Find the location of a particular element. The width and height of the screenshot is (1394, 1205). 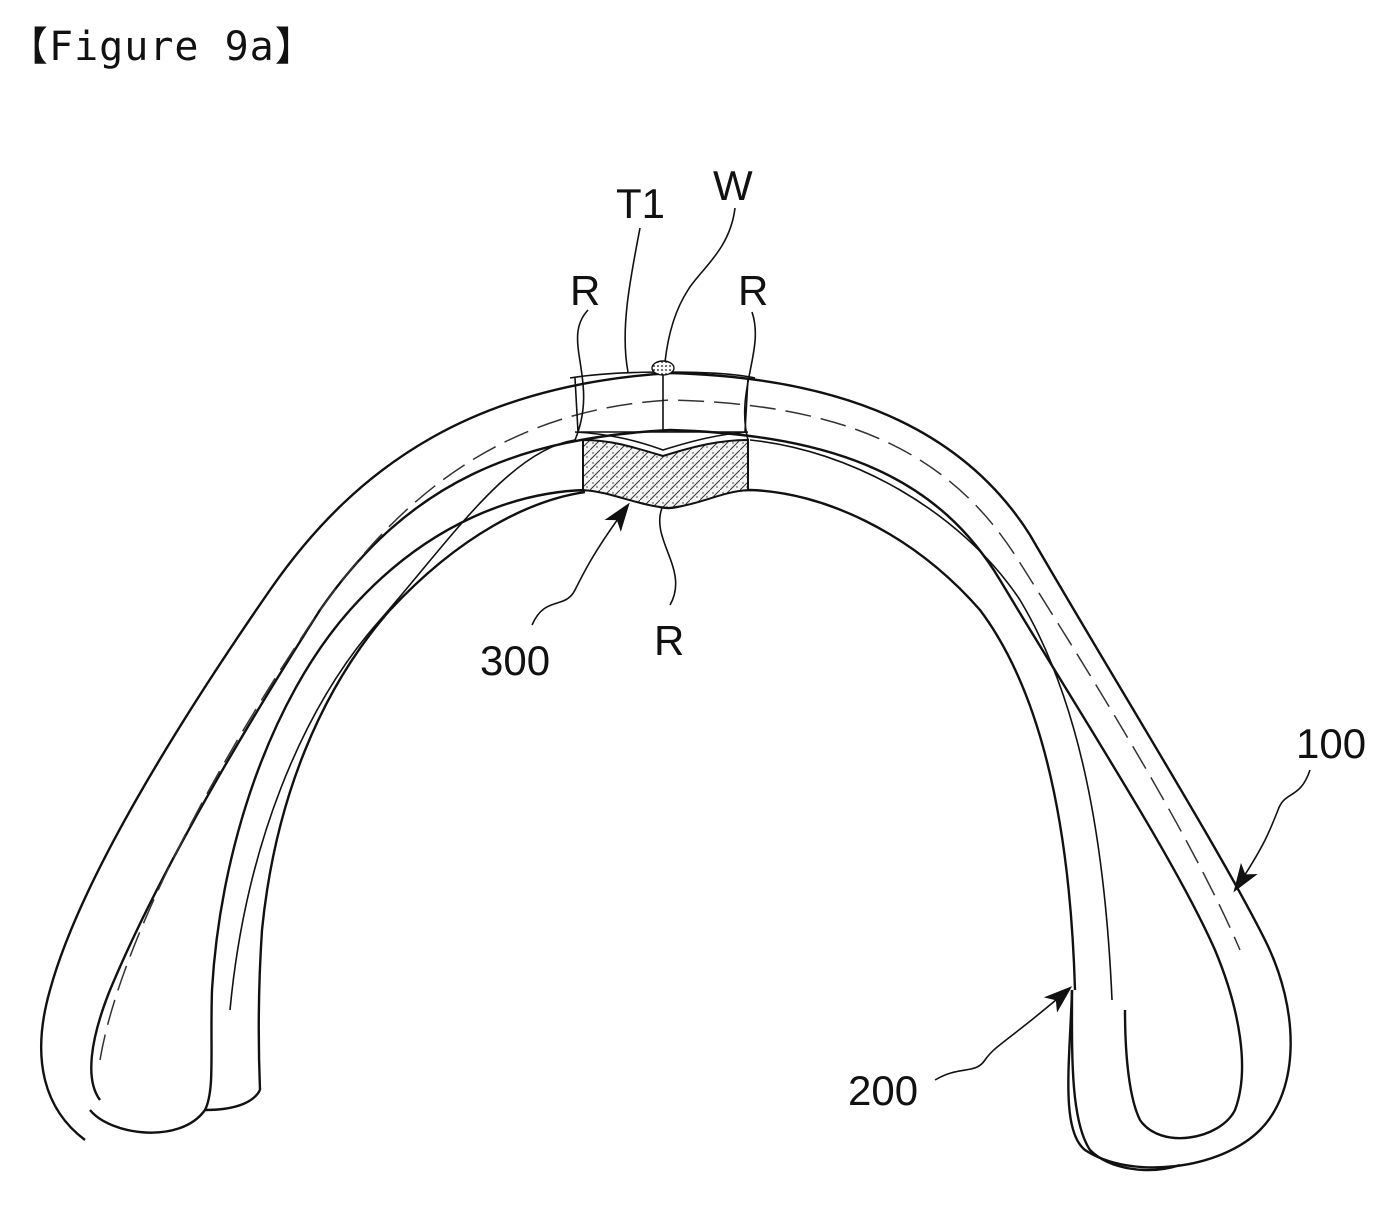

left-leg-detail is located at coordinates (232, 1100).